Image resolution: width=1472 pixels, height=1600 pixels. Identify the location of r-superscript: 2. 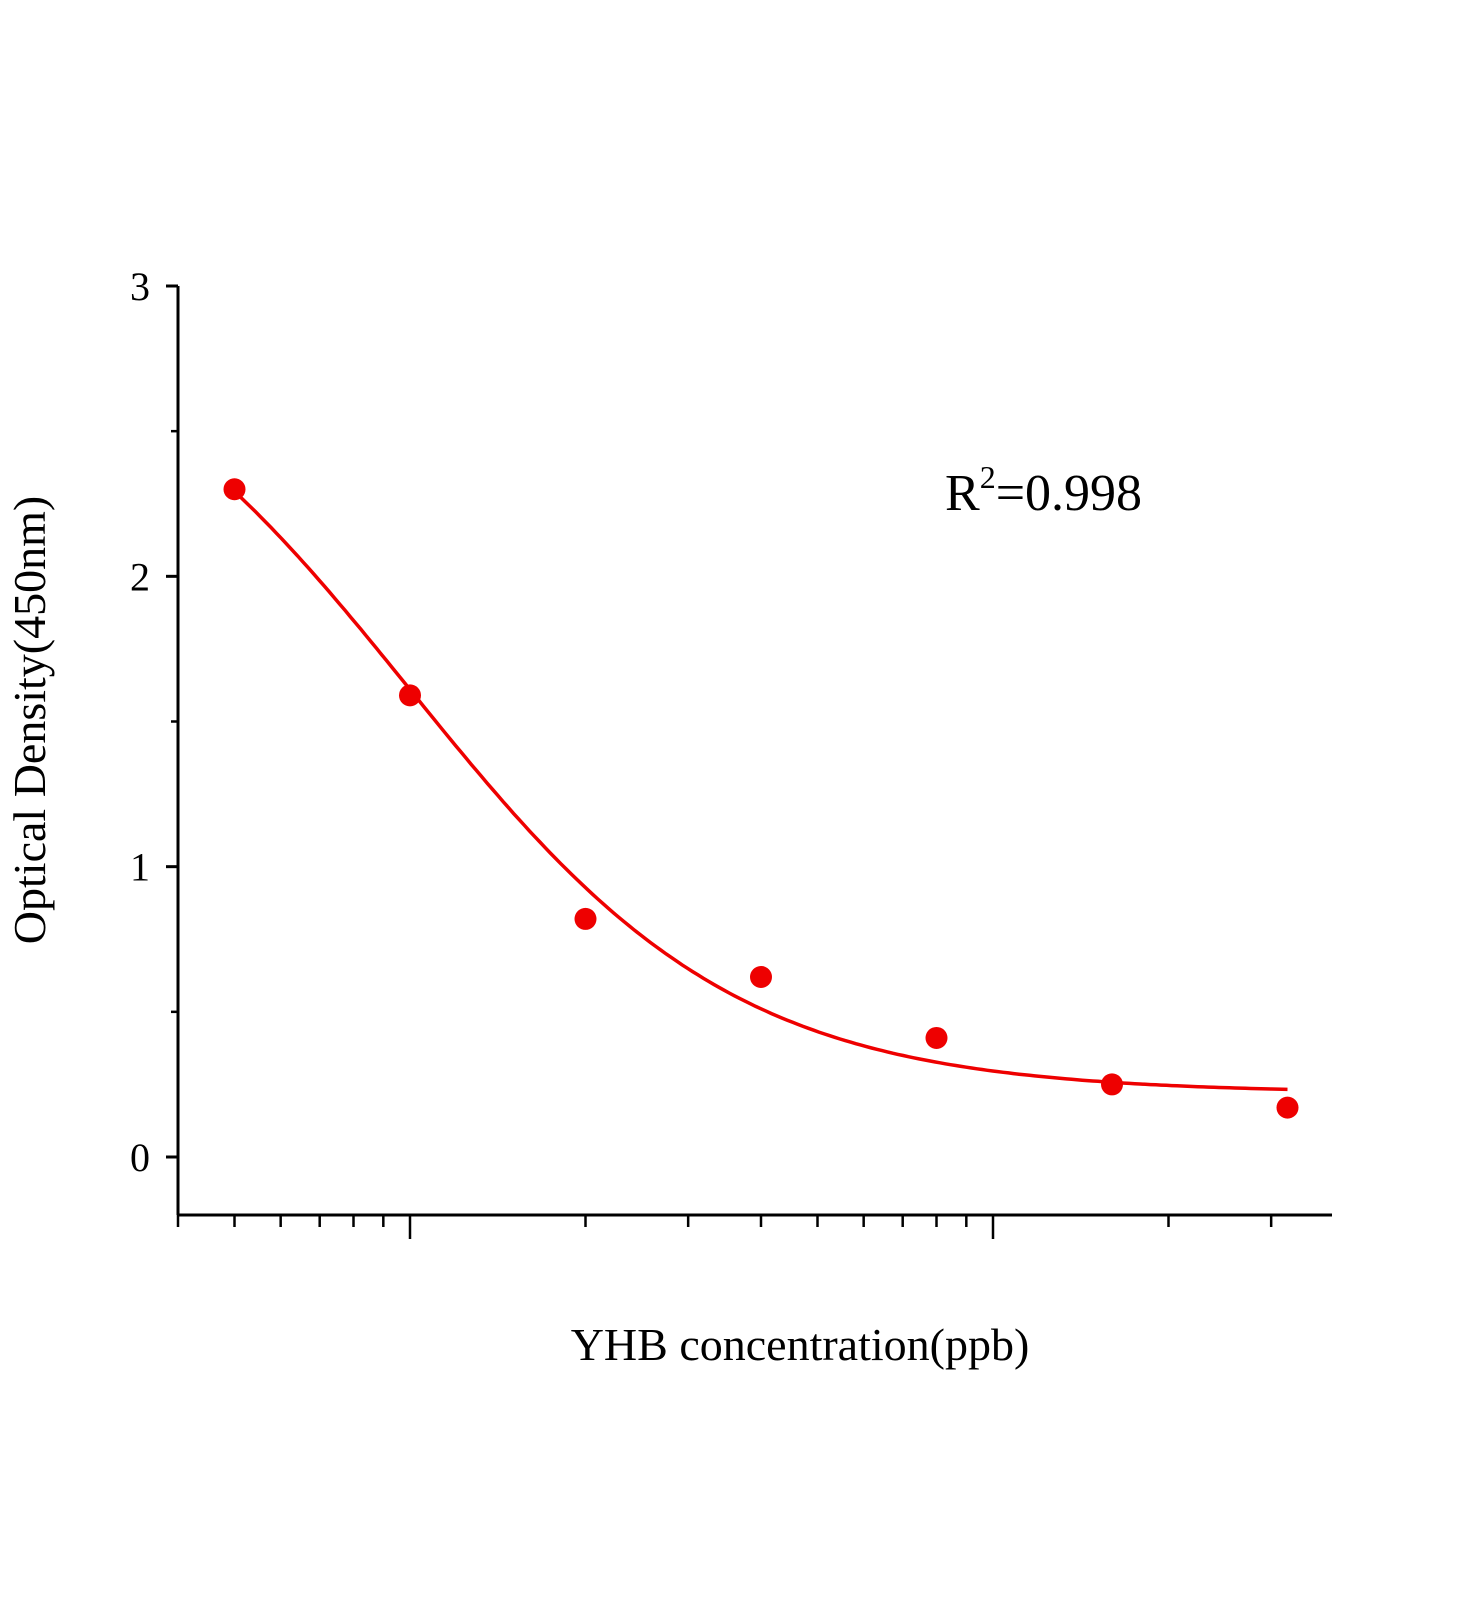
(988, 477).